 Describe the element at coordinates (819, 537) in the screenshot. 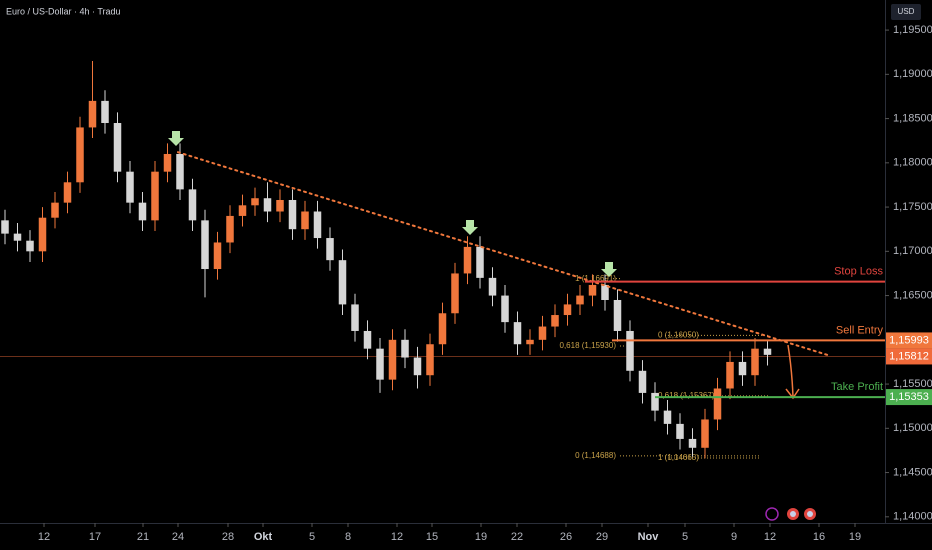

I see `x-tick-label: 16` at that location.